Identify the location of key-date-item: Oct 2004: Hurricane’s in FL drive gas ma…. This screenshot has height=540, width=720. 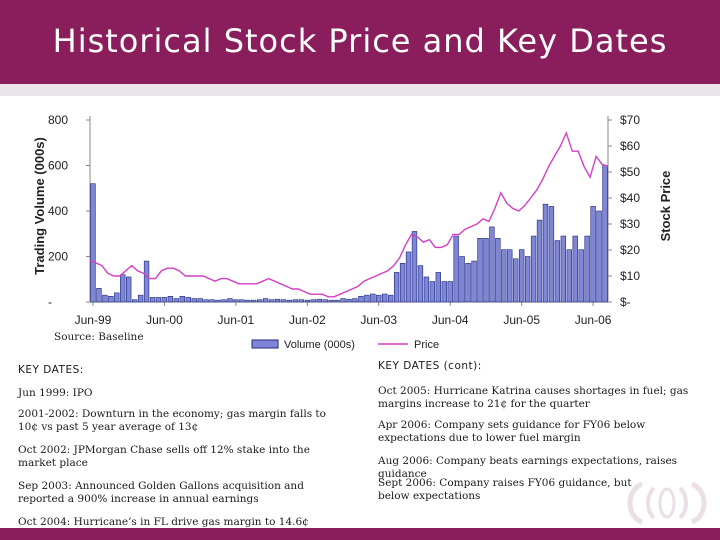
(163, 522).